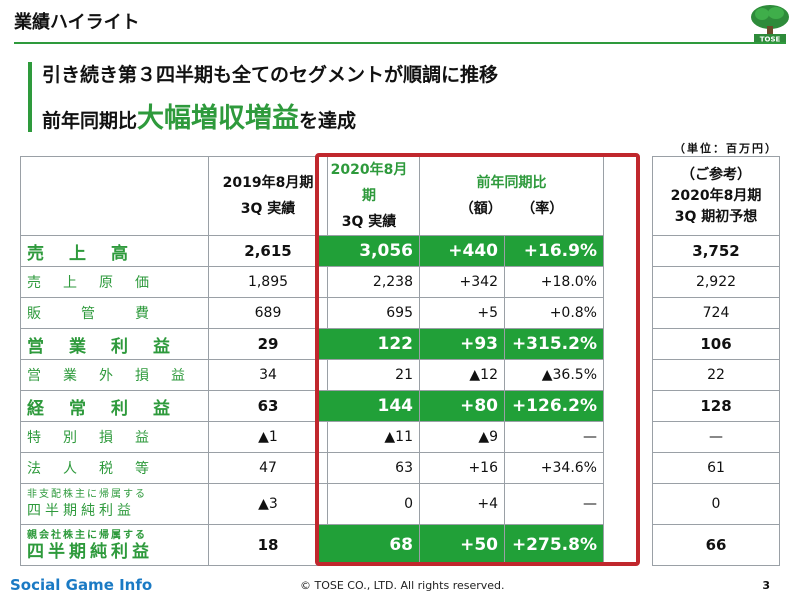 Image resolution: width=800 pixels, height=600 pixels. I want to click on yoy-rate: —, so click(554, 504).